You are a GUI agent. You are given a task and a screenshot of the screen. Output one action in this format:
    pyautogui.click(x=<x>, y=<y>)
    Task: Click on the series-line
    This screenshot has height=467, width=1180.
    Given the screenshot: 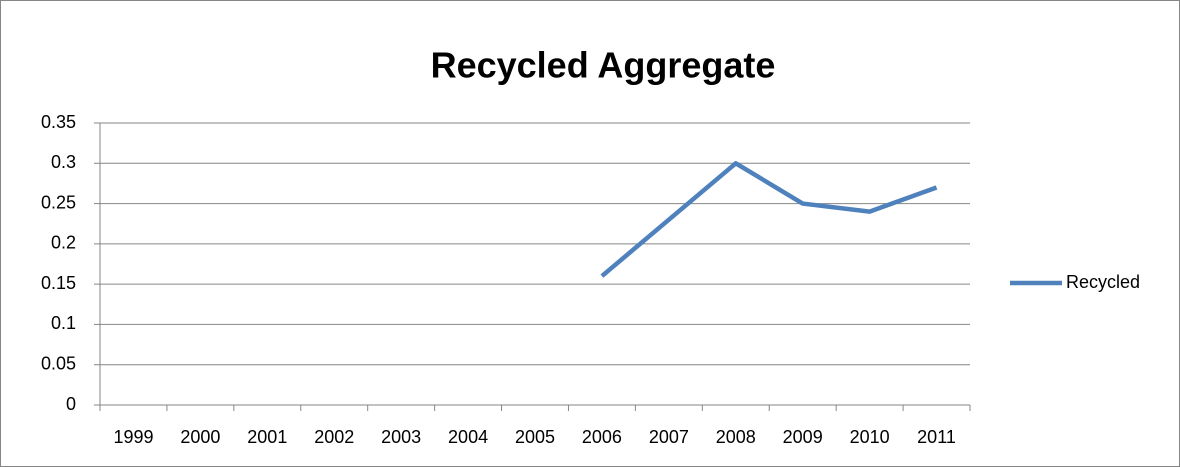 What is the action you would take?
    pyautogui.click(x=769, y=219)
    